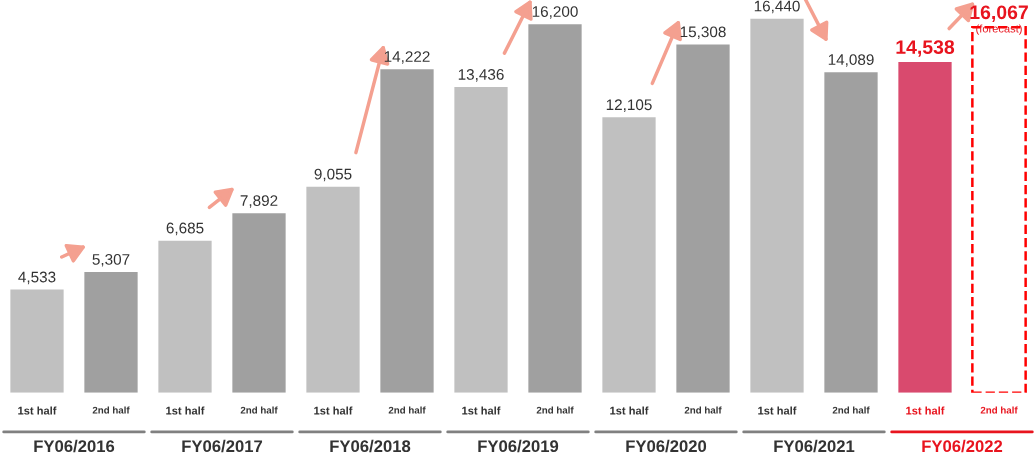  I want to click on text: FY06/2019, so click(518, 446).